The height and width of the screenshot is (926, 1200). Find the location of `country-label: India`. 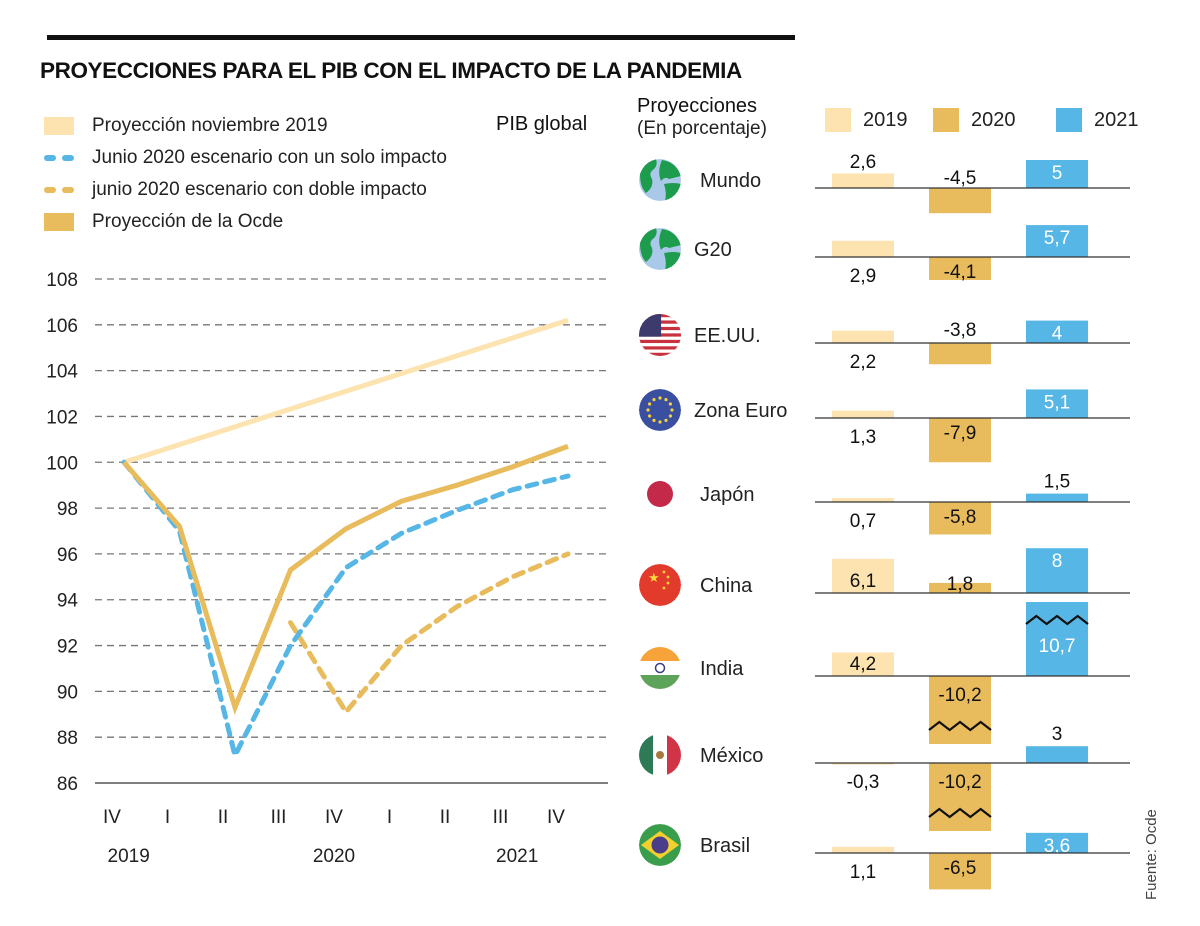

country-label: India is located at coordinates (722, 669).